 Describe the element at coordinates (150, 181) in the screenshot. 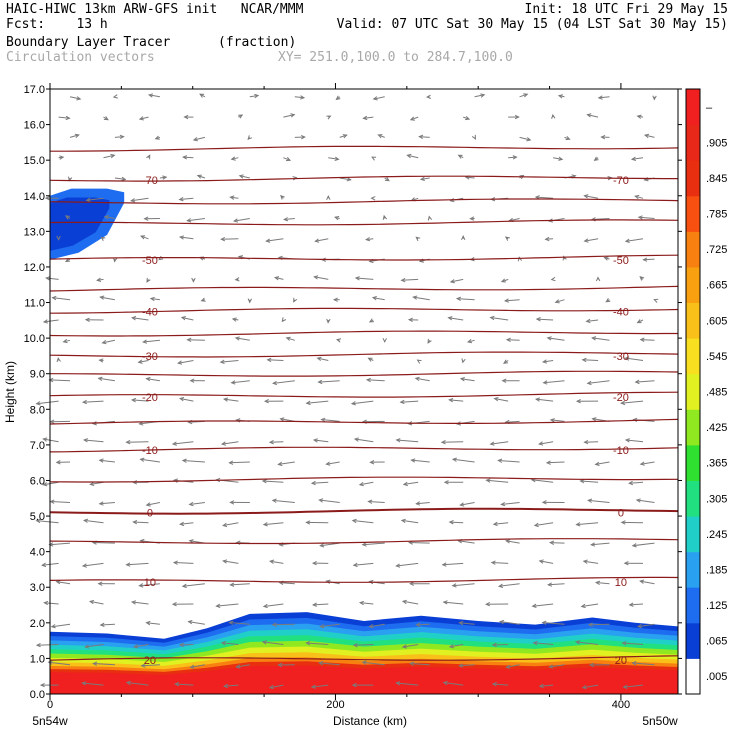

I see `isotherm-label-left: -70` at that location.